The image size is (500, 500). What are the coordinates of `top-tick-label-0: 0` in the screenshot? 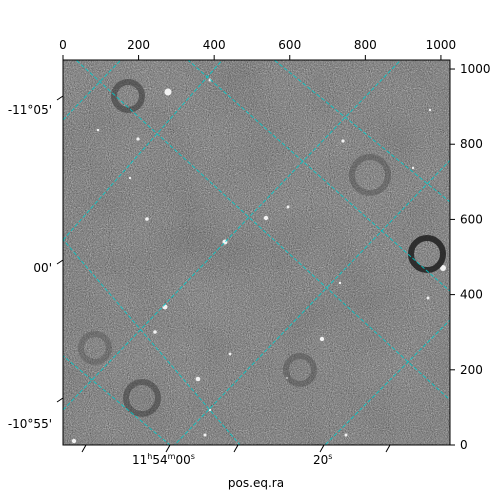 It's located at (63, 45).